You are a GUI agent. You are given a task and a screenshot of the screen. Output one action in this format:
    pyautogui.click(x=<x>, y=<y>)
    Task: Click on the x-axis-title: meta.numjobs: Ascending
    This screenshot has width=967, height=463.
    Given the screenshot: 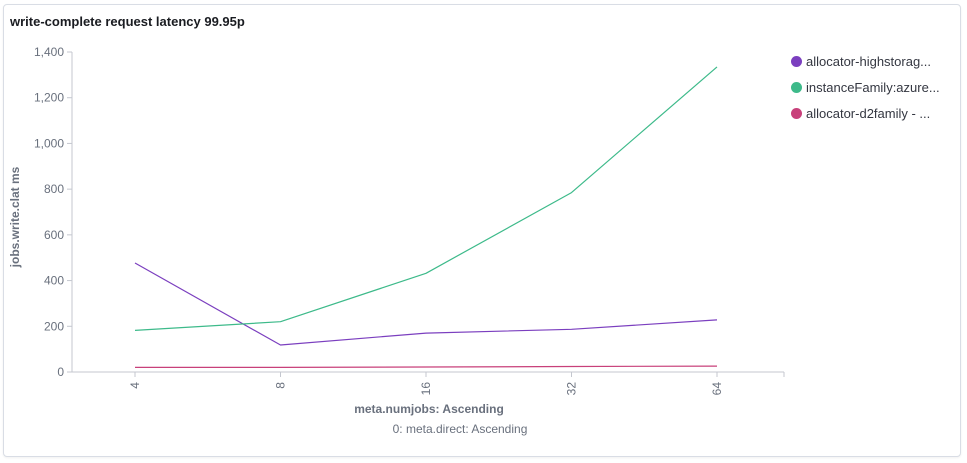 What is the action you would take?
    pyautogui.click(x=429, y=409)
    